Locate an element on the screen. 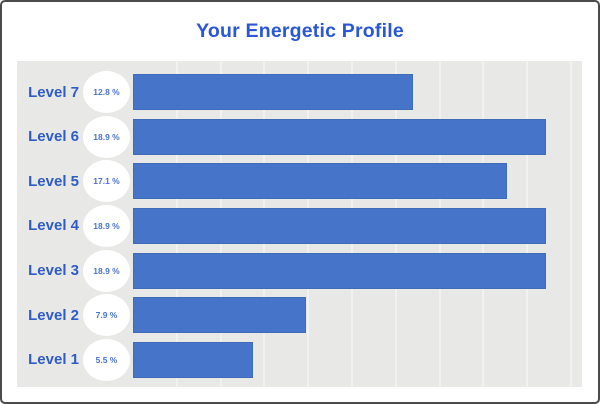  row-label: Level 3 is located at coordinates (53, 271).